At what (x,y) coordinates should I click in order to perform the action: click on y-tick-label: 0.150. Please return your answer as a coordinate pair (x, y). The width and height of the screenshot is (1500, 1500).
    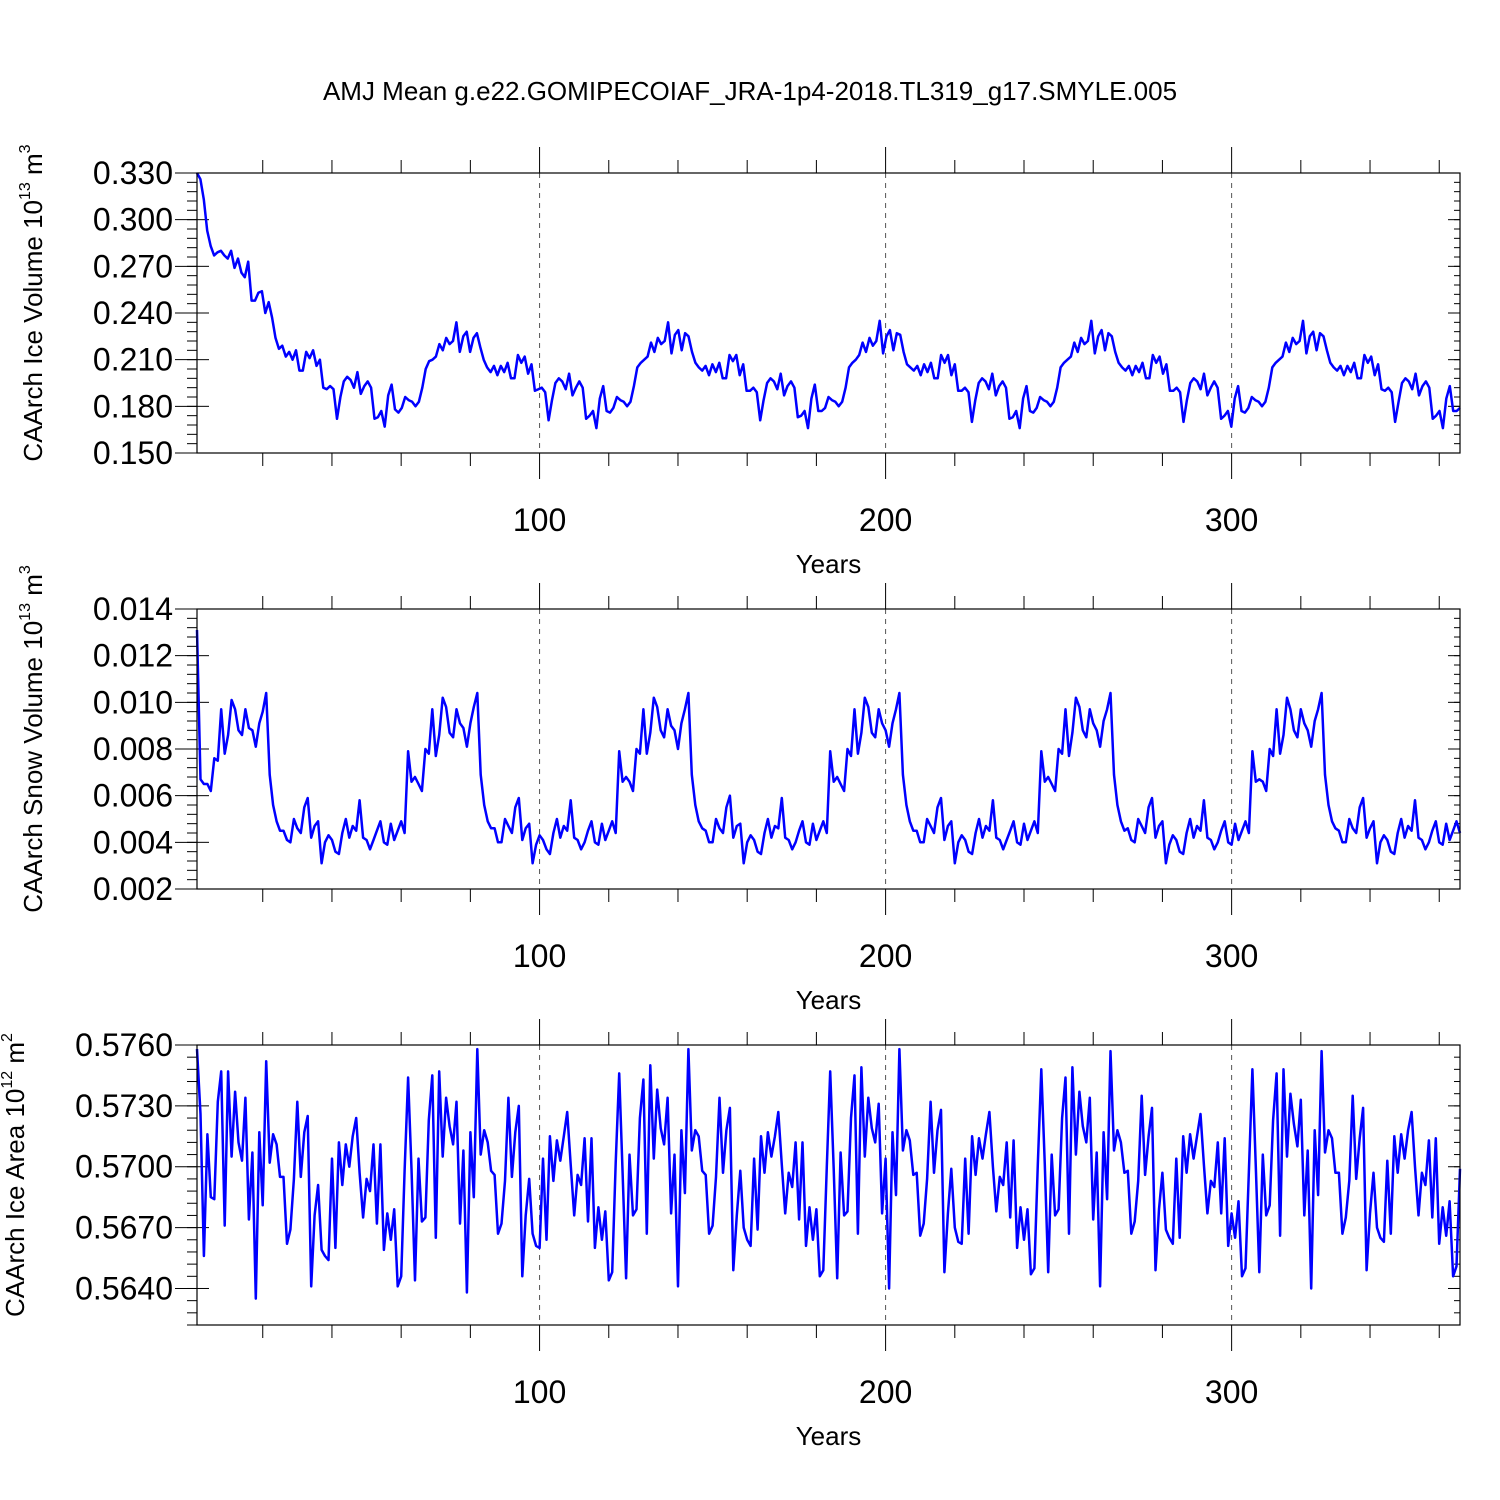
    Looking at the image, I should click on (133, 453).